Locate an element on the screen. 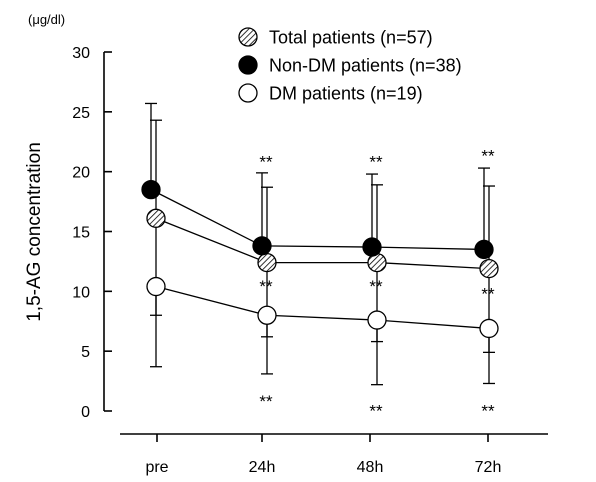 Image resolution: width=596 pixels, height=482 pixels. y-tick-label: 30 is located at coordinates (81, 53).